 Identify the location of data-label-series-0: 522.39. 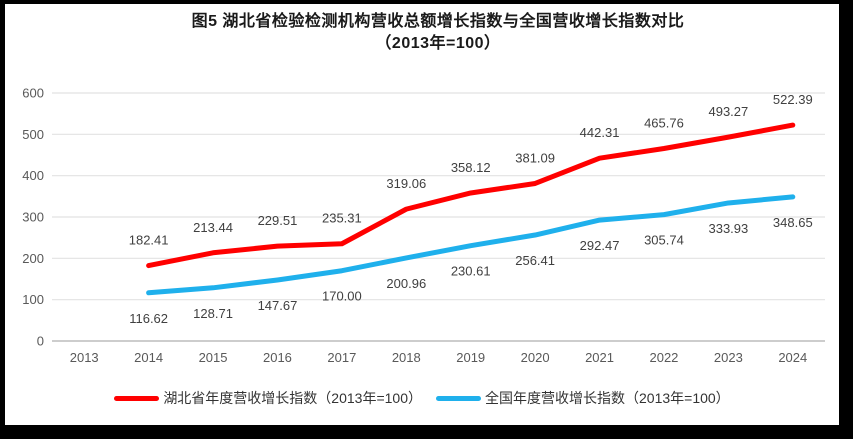
(793, 99).